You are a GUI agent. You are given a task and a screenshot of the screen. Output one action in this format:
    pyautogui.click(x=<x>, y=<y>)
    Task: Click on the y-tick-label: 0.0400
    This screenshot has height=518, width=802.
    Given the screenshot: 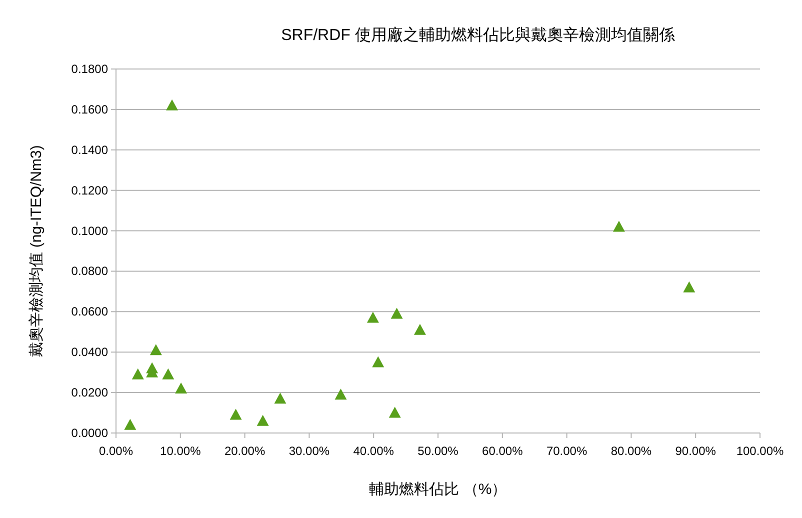 What is the action you would take?
    pyautogui.click(x=89, y=352)
    